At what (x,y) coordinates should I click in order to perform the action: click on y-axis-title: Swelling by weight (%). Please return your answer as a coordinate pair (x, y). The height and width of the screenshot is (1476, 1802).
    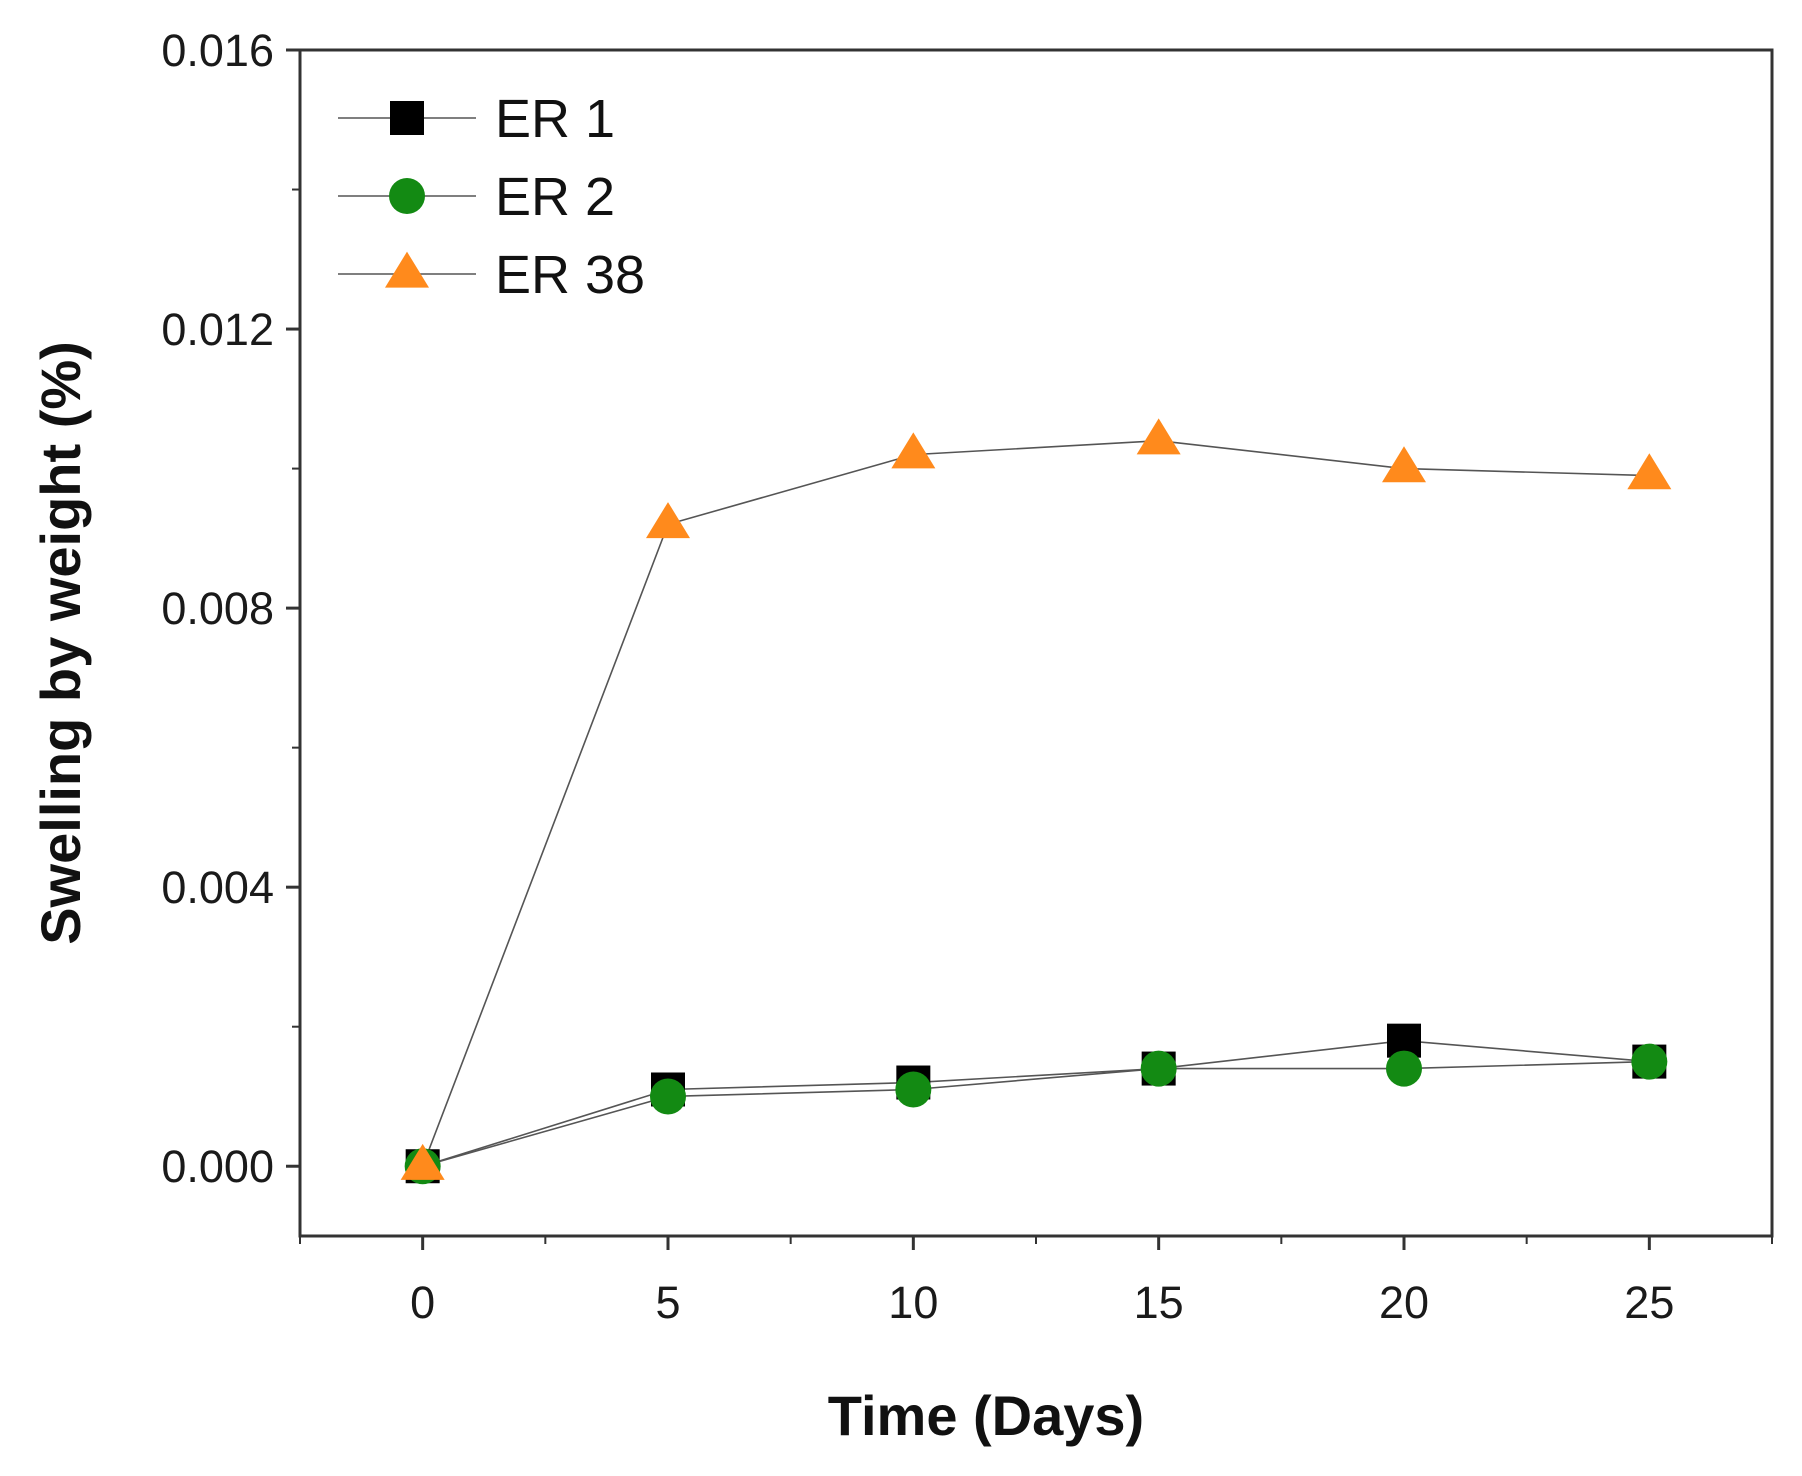
    Looking at the image, I should click on (60, 643).